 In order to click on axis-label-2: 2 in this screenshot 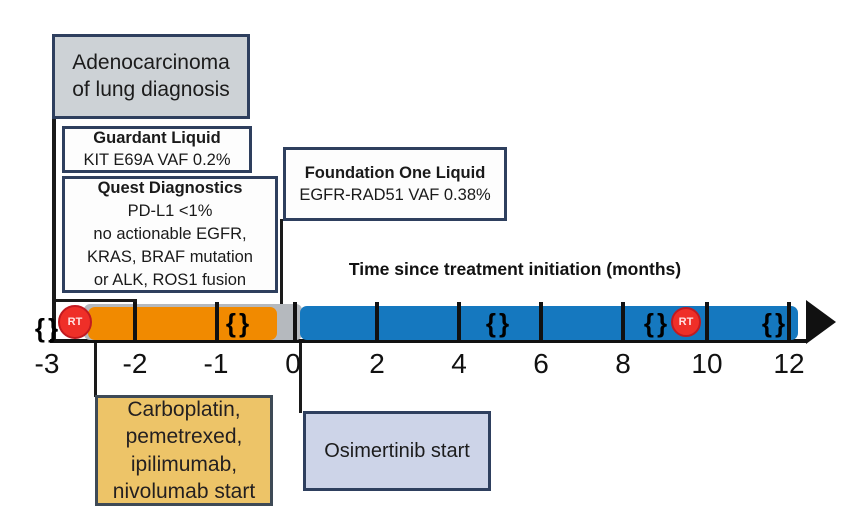, I will do `click(377, 363)`.